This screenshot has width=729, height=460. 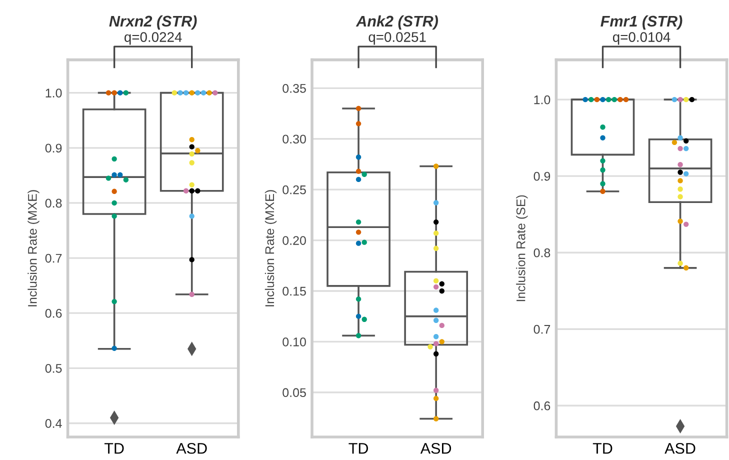 What do you see at coordinates (53, 368) in the screenshot?
I see `y-tick-label: 0.5` at bounding box center [53, 368].